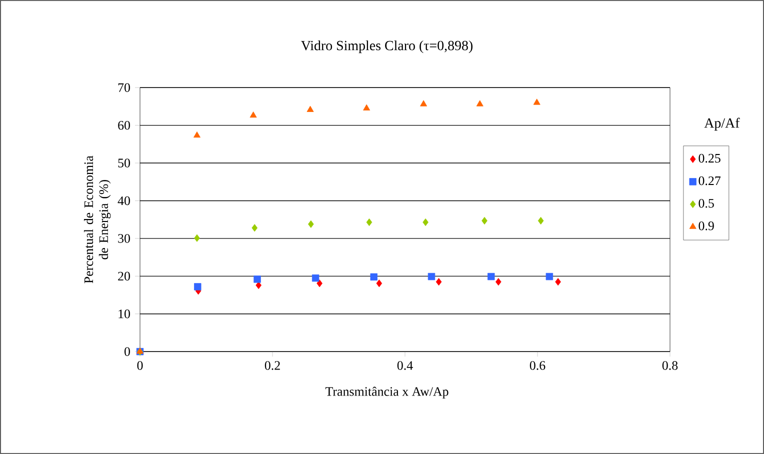 The image size is (764, 454). Describe the element at coordinates (709, 181) in the screenshot. I see `legend-label: 0.27` at that location.